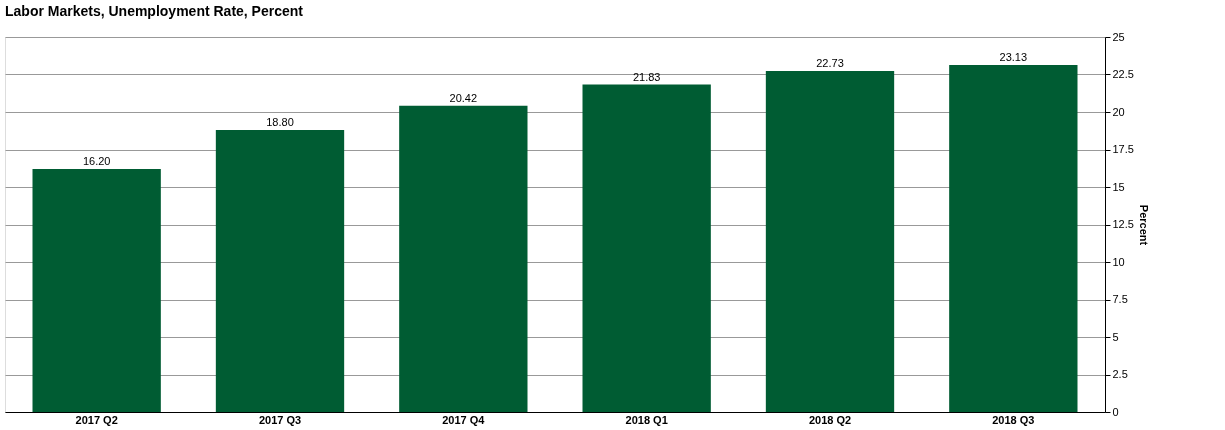  I want to click on y-axis-title: Percent, so click(1143, 225).